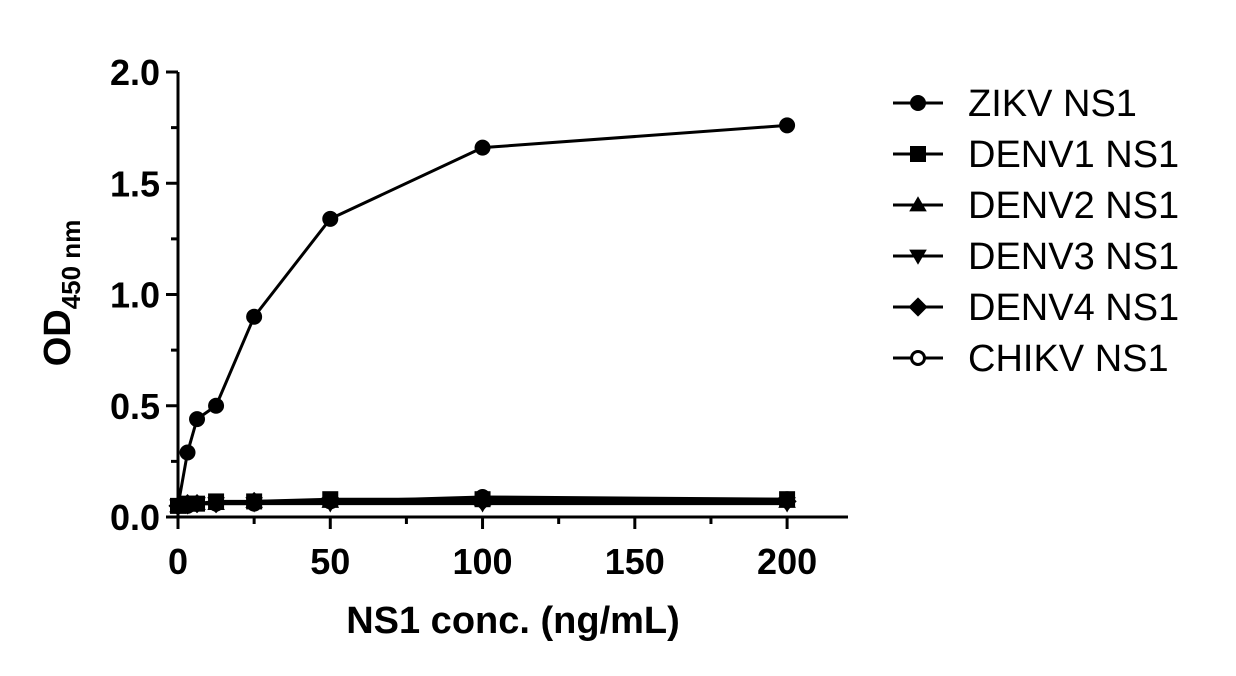  Describe the element at coordinates (787, 561) in the screenshot. I see `x-tick-label: 200` at that location.